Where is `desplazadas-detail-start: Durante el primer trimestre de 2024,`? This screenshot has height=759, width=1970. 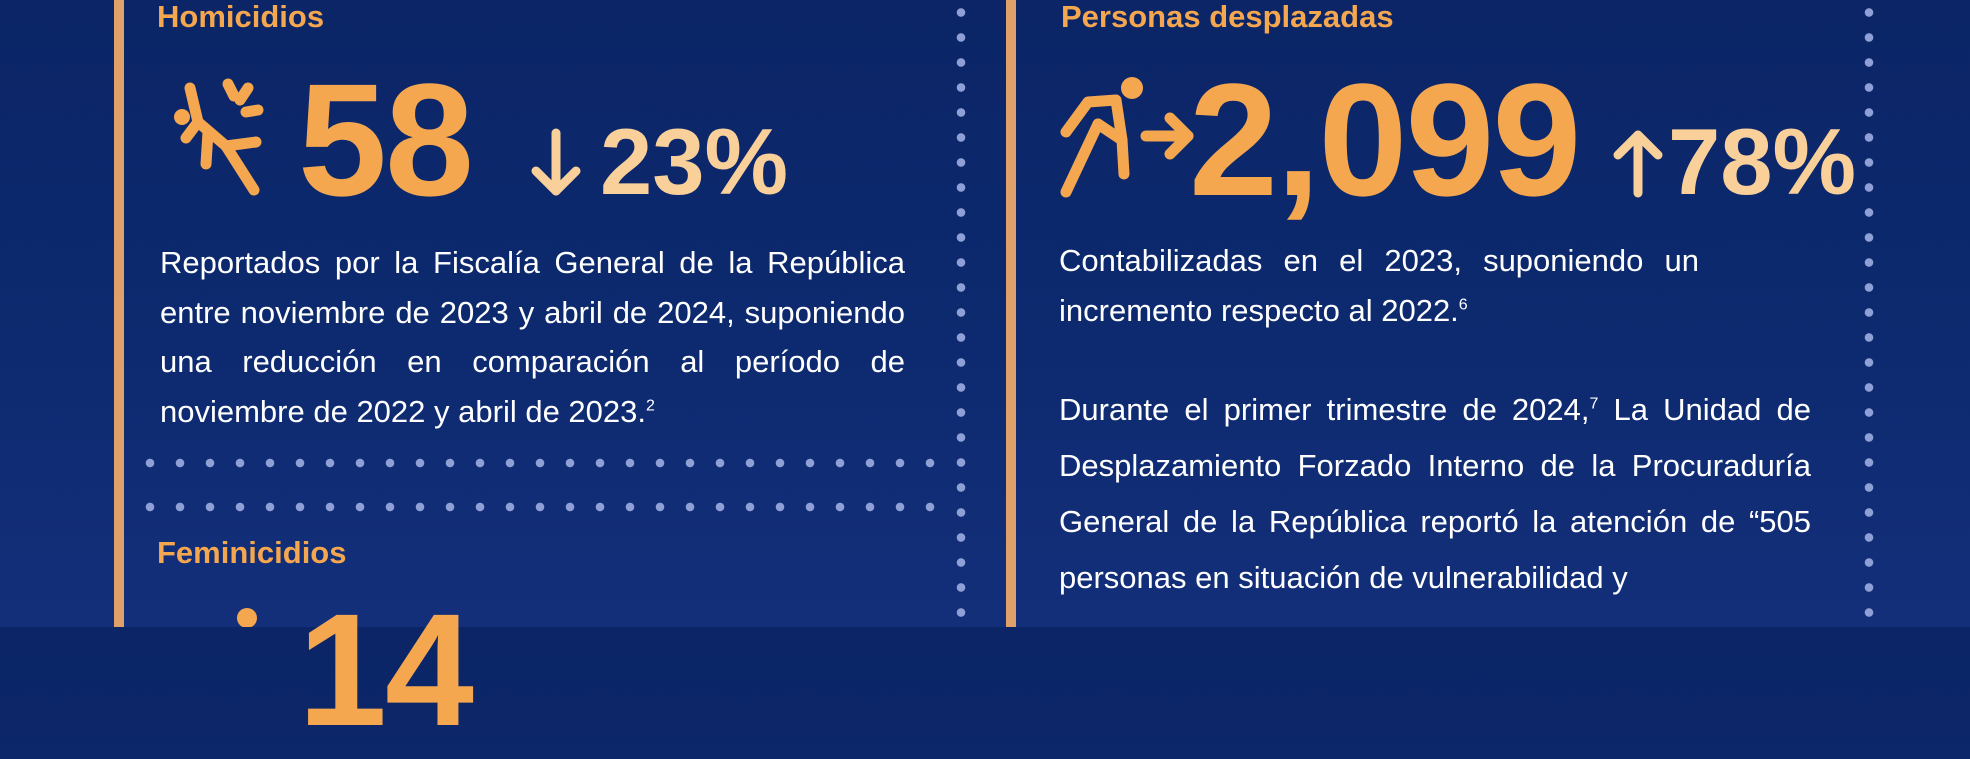 desplazadas-detail-start: Durante el primer trimestre de 2024, is located at coordinates (1324, 409).